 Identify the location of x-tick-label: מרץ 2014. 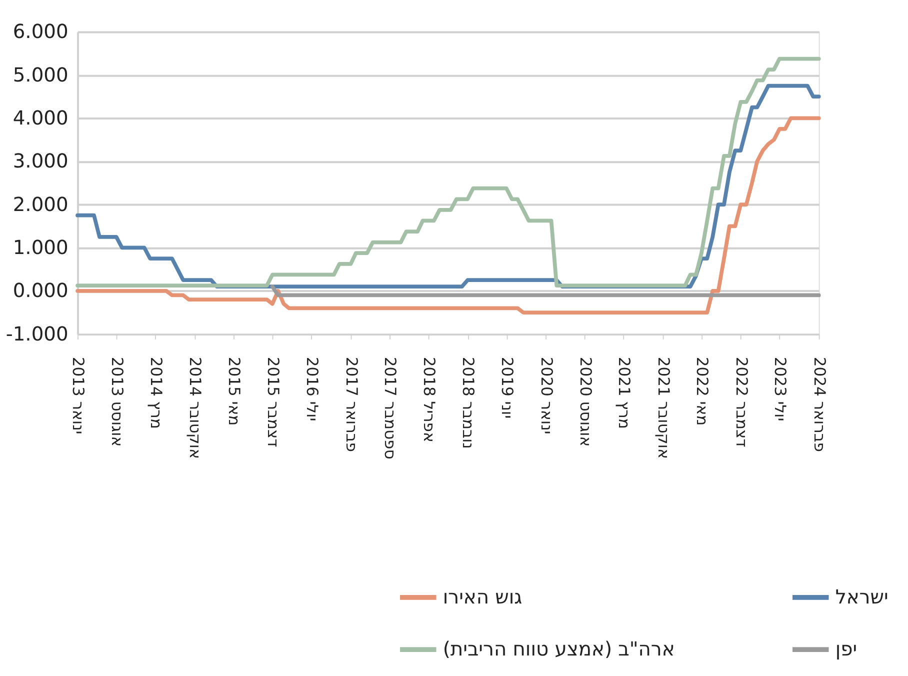
(155, 392).